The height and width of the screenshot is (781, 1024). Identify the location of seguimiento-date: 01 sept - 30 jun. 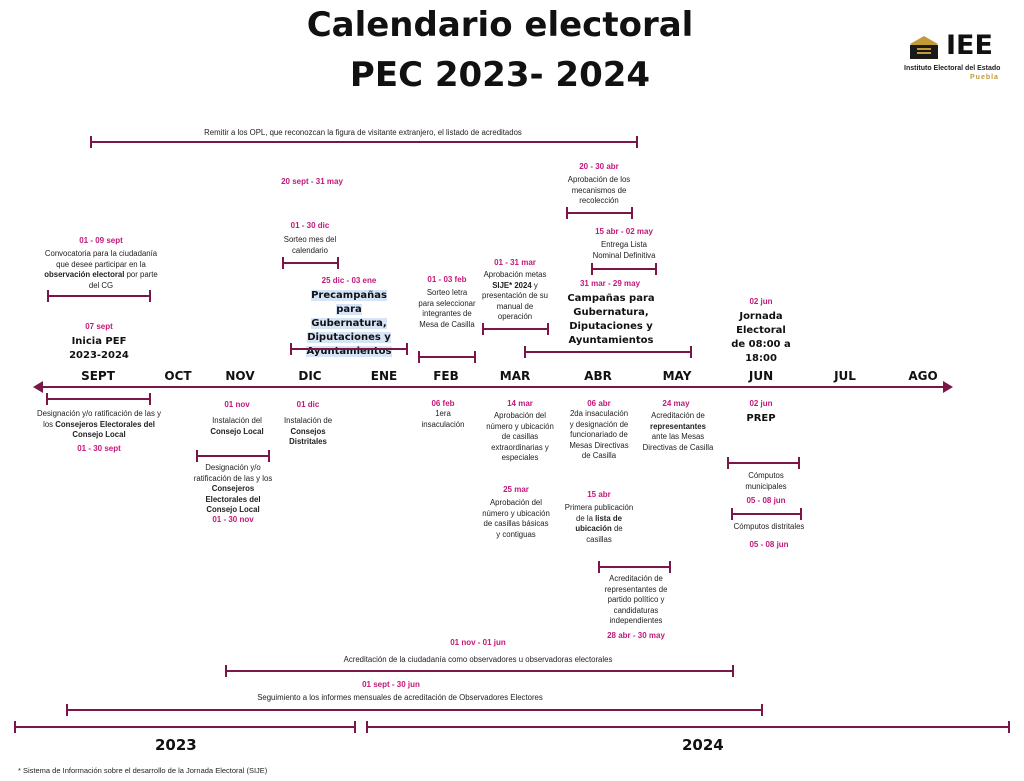
(391, 684).